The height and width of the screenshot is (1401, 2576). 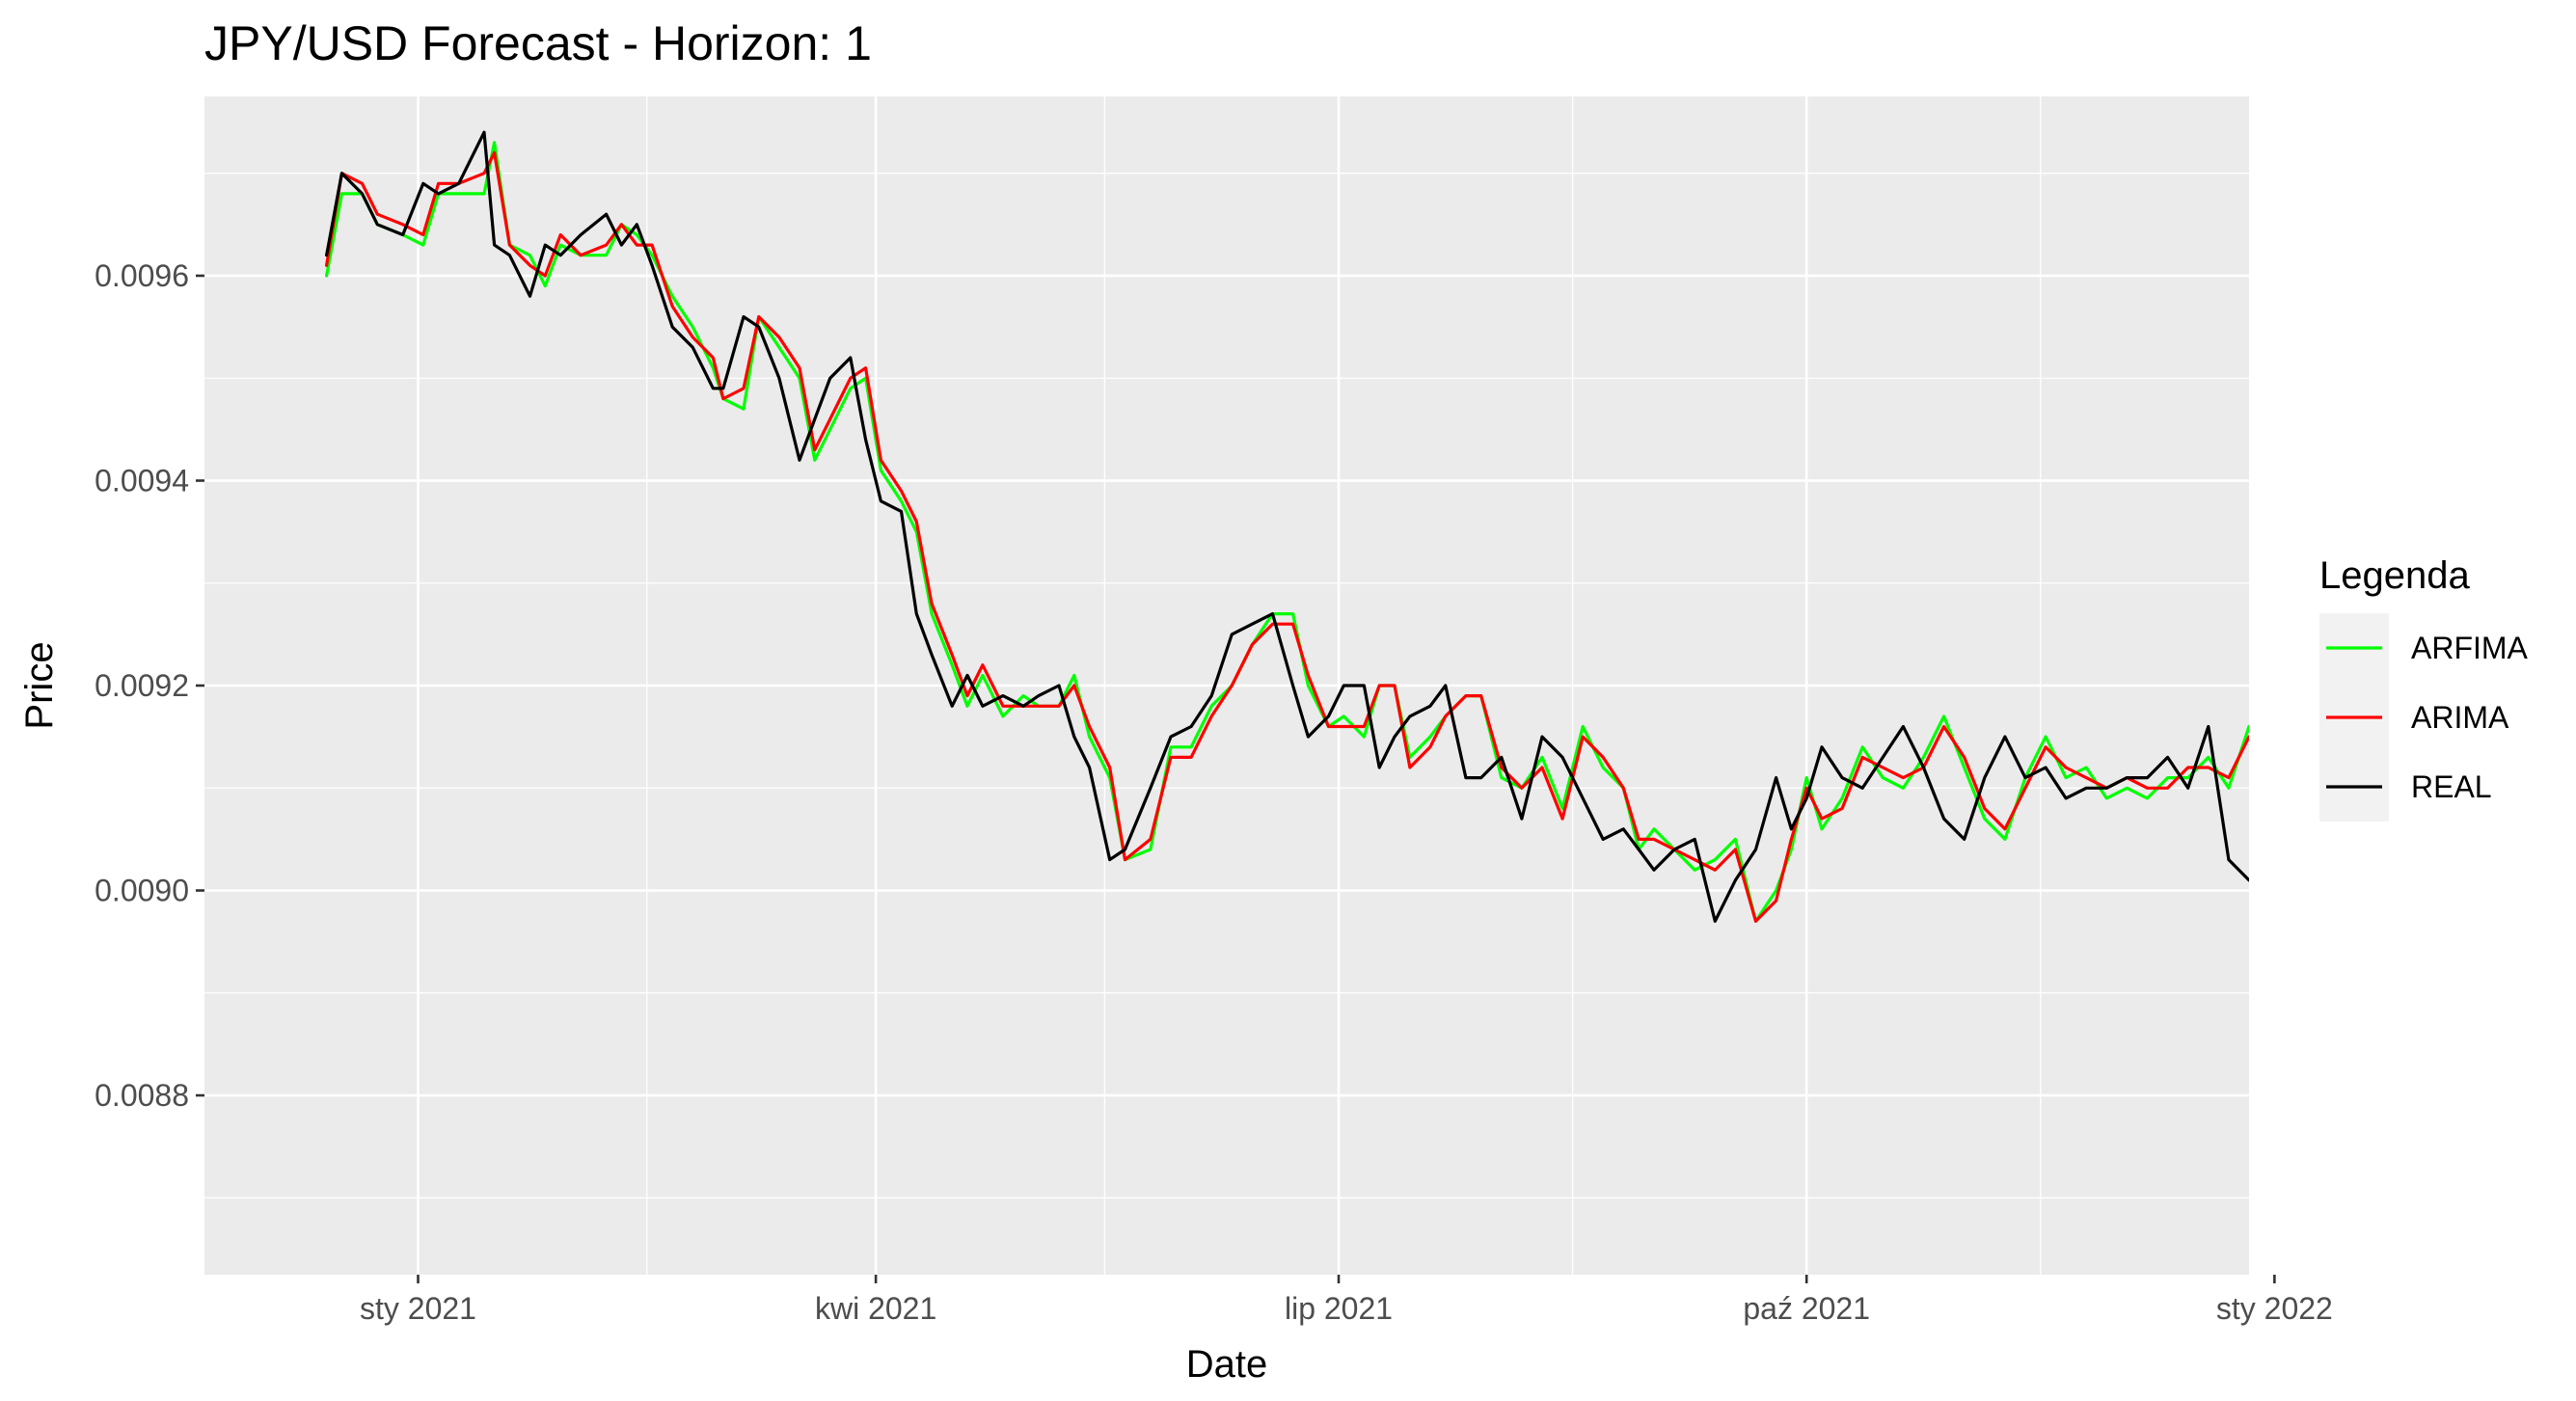 I want to click on legend-label-arima: ARIMA, so click(x=2460, y=718).